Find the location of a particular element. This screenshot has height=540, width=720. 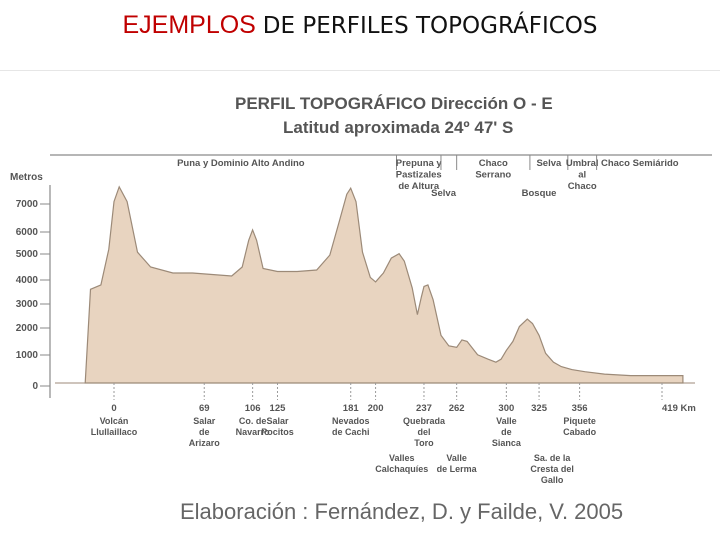

y-tick-label: 4000 is located at coordinates (27, 280).